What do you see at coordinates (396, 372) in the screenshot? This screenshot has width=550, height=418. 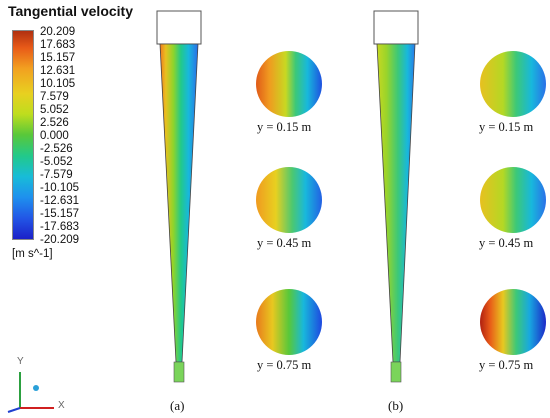 I see `cyclone-b-outlet` at bounding box center [396, 372].